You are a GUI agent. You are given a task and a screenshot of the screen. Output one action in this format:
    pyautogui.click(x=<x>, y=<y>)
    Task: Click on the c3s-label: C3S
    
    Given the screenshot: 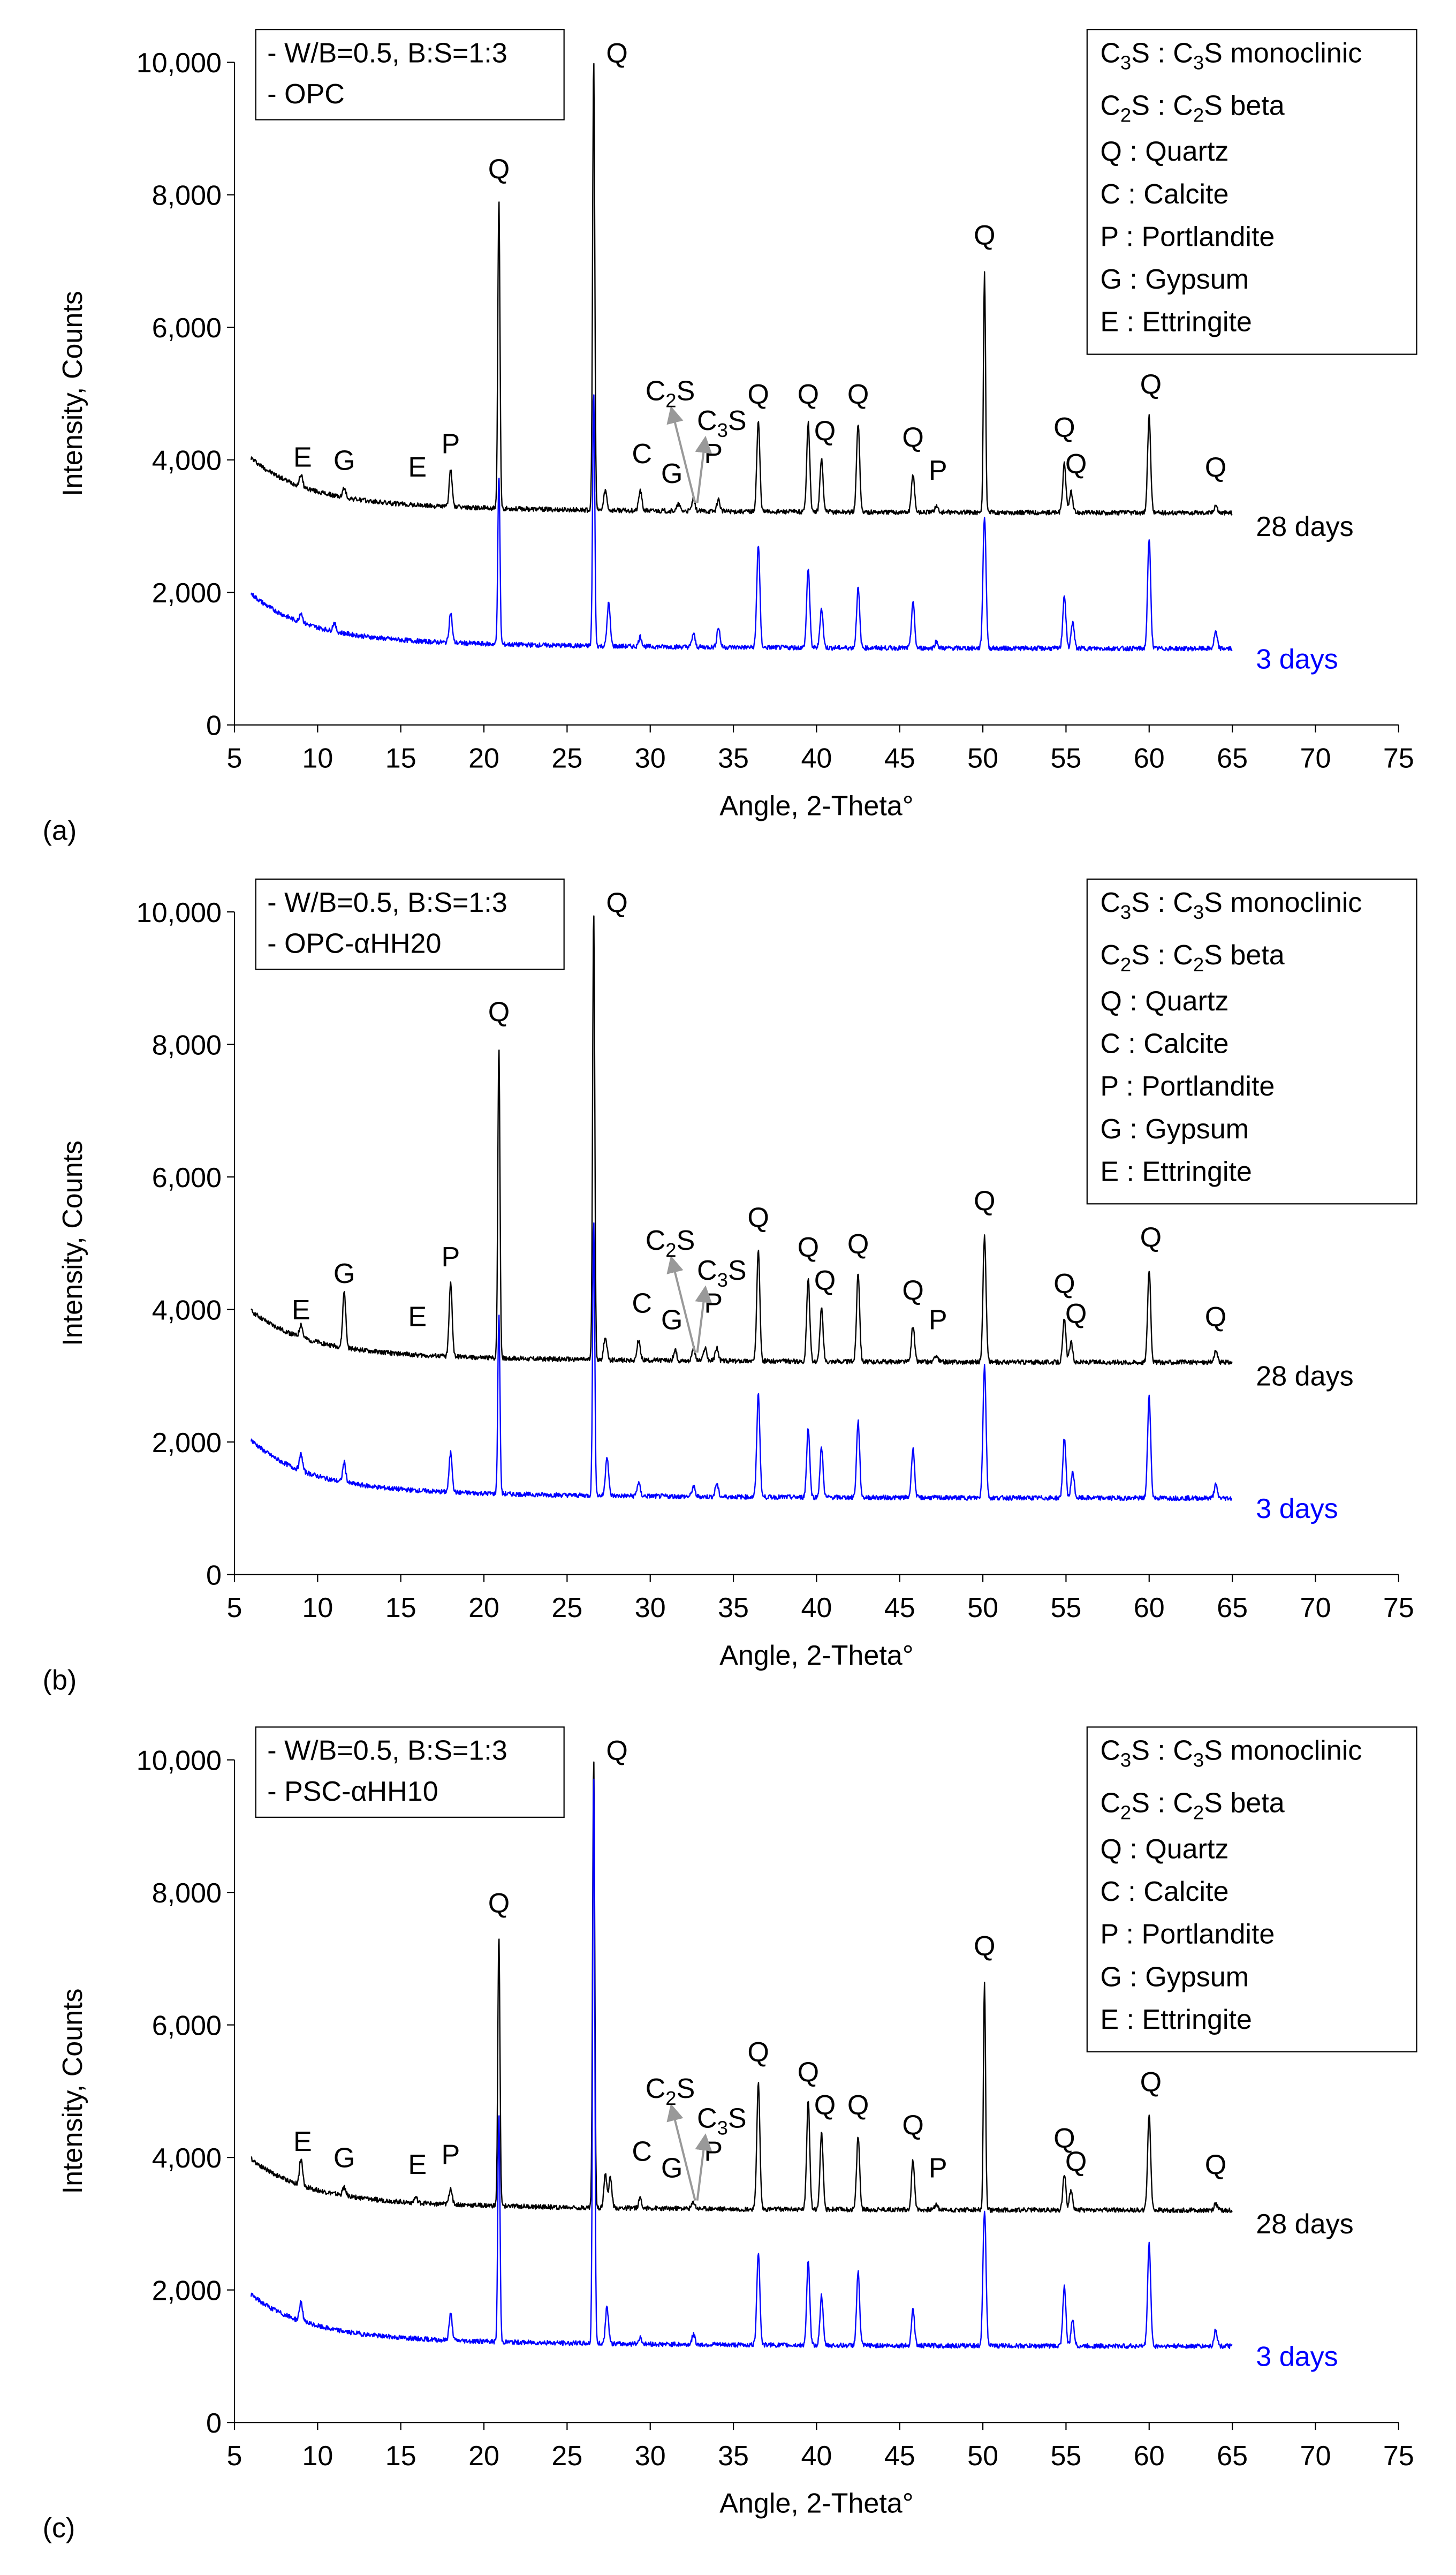 What is the action you would take?
    pyautogui.click(x=722, y=1273)
    